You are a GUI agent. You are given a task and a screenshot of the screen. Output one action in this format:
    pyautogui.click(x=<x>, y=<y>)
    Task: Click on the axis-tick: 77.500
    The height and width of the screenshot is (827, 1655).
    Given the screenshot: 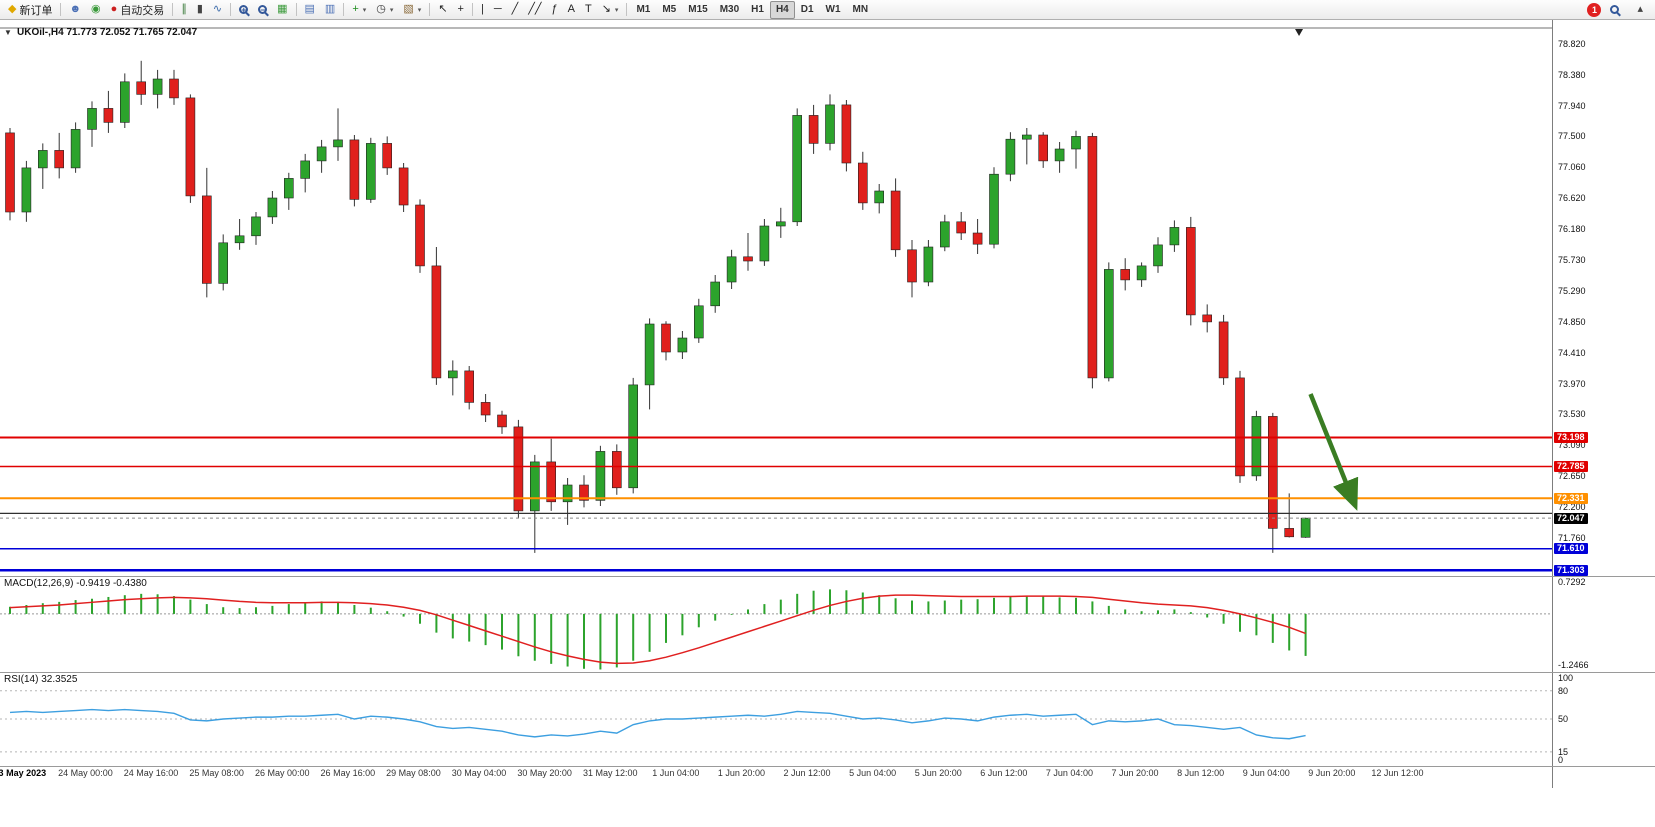 What is the action you would take?
    pyautogui.click(x=1572, y=136)
    